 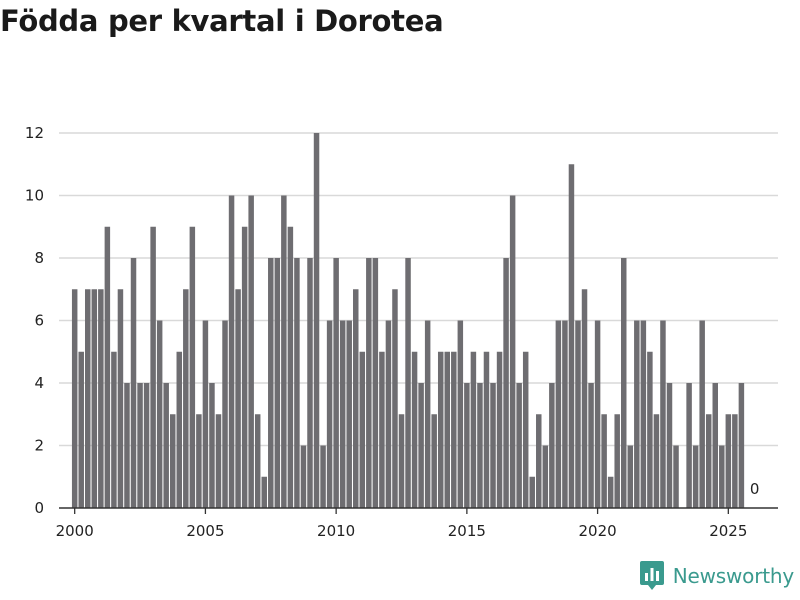 What do you see at coordinates (231, 351) in the screenshot?
I see `bar-2006-q1` at bounding box center [231, 351].